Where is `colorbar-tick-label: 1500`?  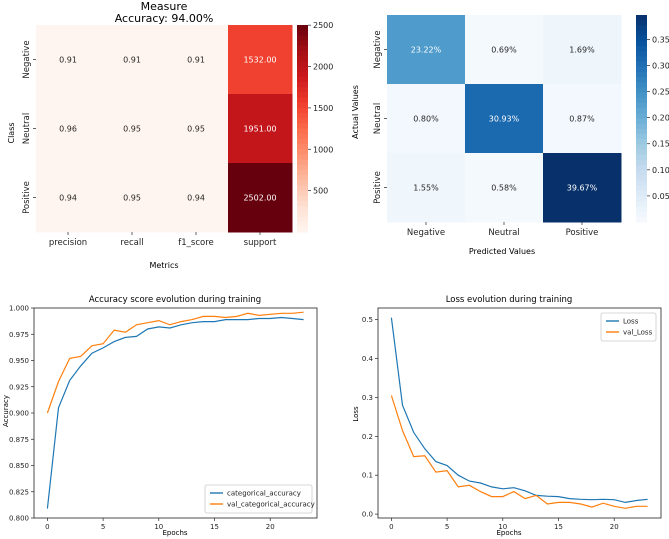
colorbar-tick-label: 1500 is located at coordinates (323, 108).